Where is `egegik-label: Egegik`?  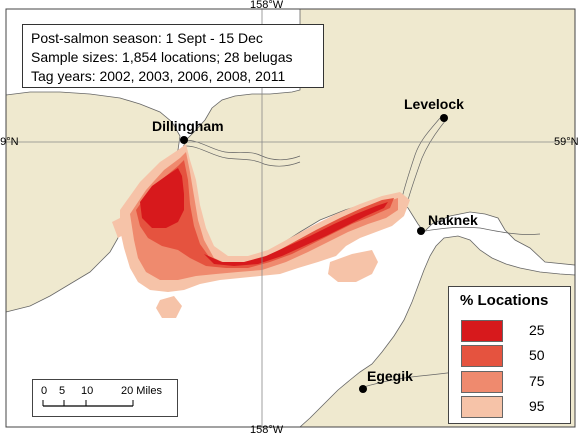 egegik-label: Egegik is located at coordinates (390, 376).